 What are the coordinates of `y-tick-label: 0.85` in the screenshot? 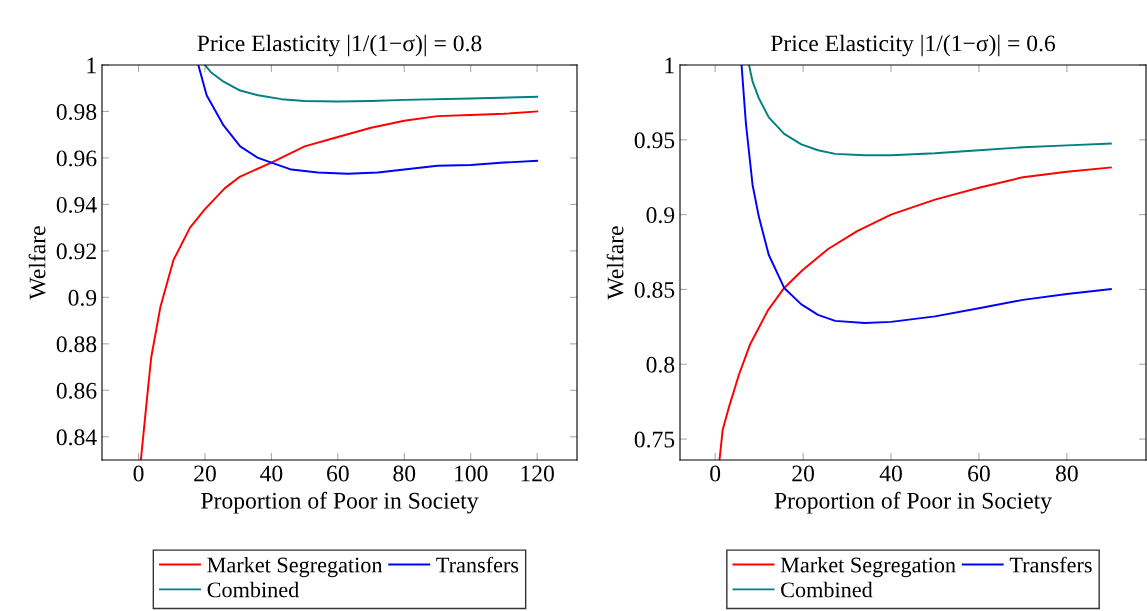 It's located at (654, 289).